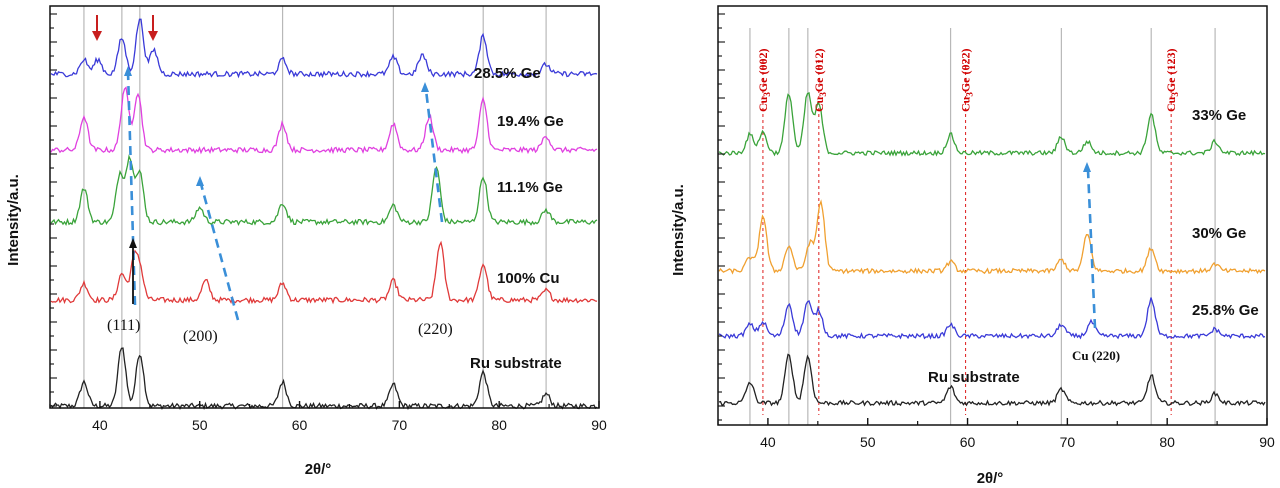 The image size is (1280, 488). I want to click on r-series-25-8pct-ge, so click(992, 318).